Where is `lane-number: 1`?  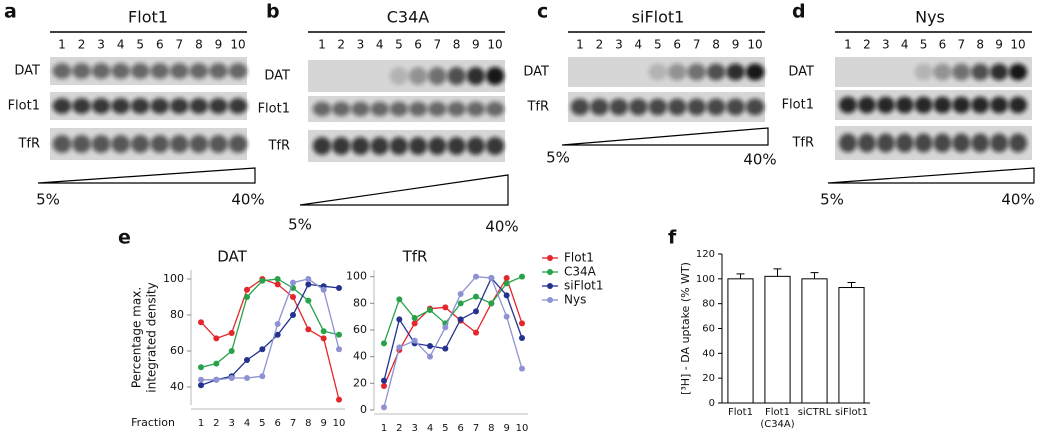
lane-number: 1 is located at coordinates (580, 45).